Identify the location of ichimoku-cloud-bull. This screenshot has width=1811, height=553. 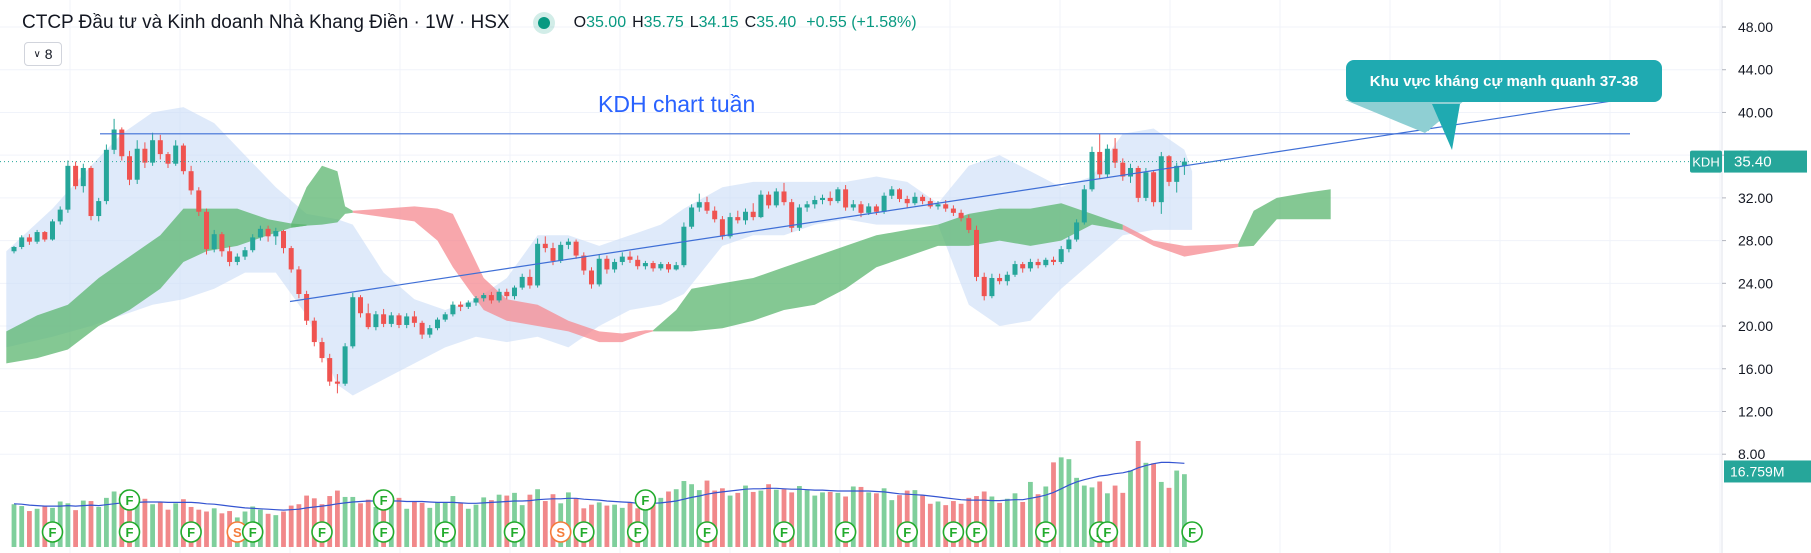
(1284, 218).